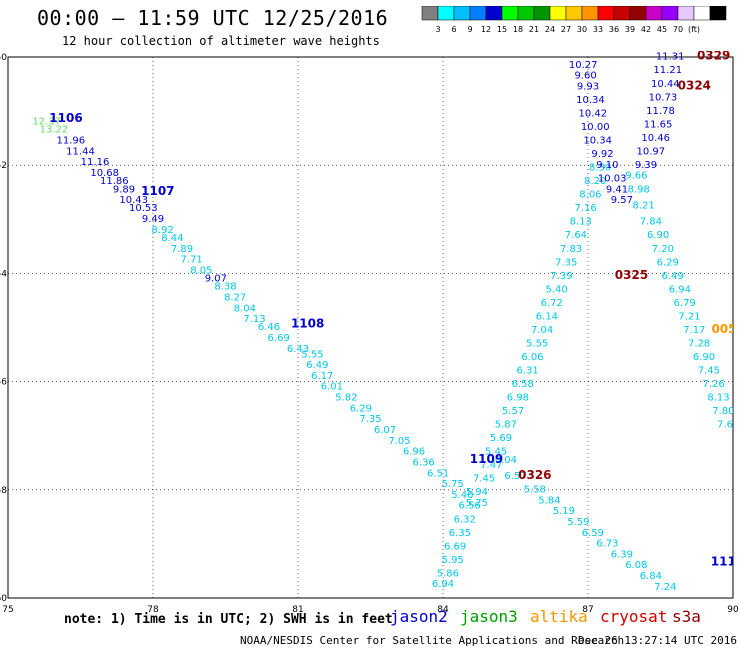 Image resolution: width=740 pixels, height=650 pixels. What do you see at coordinates (542, 330) in the screenshot?
I see `swh-value-label: 7.04` at bounding box center [542, 330].